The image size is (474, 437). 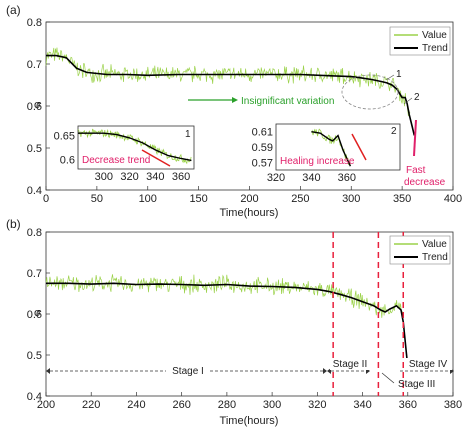 What do you see at coordinates (428, 364) in the screenshot?
I see `stage-4-label: Stage IV` at bounding box center [428, 364].